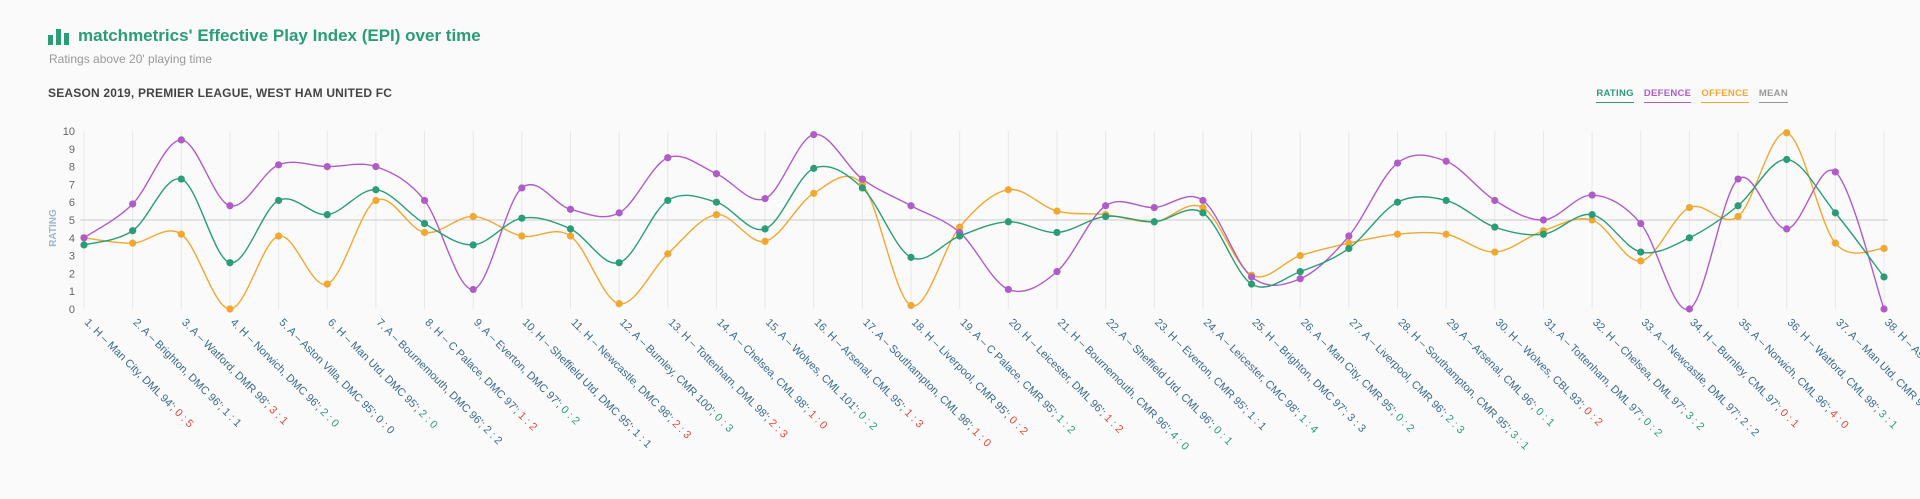 The height and width of the screenshot is (499, 1920). Describe the element at coordinates (329, 418) in the screenshot. I see `match-score: 2 : 0` at that location.